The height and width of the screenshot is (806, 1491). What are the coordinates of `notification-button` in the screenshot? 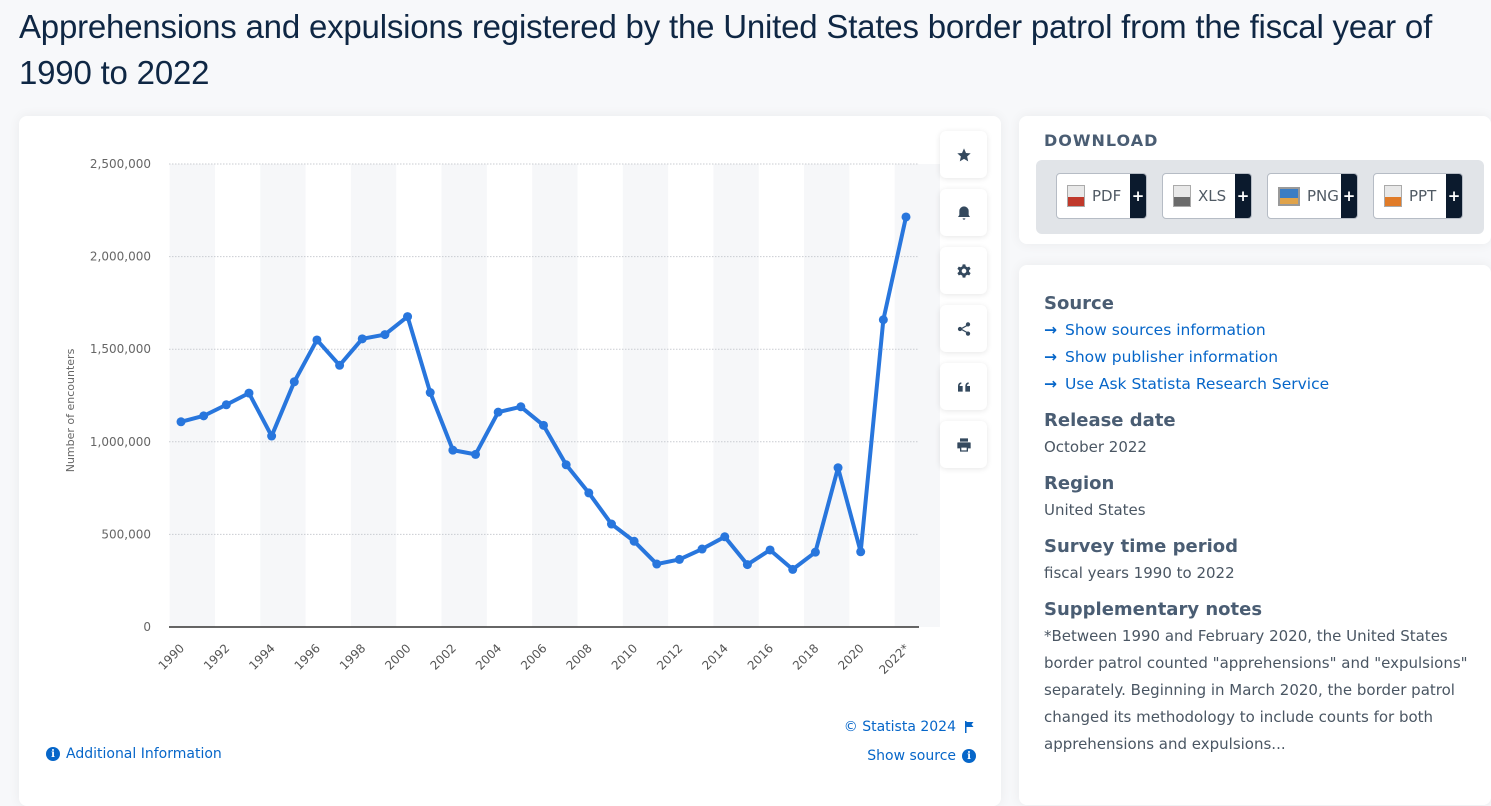 It's located at (963, 212).